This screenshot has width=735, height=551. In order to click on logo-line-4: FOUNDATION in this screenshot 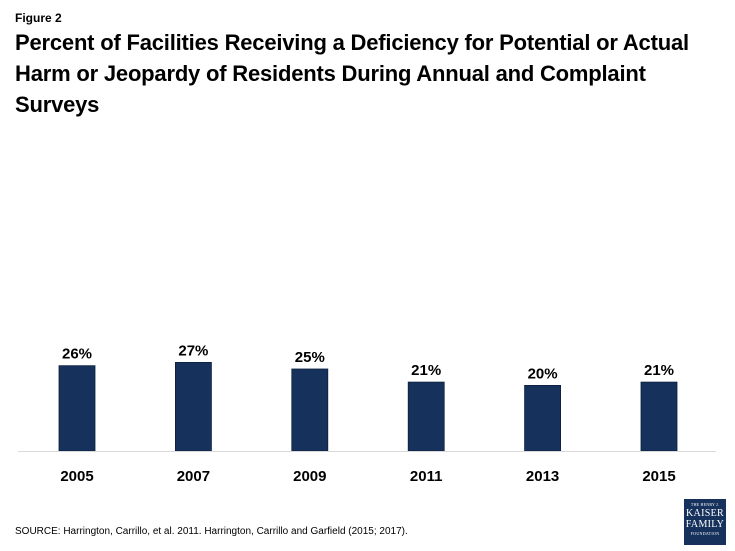, I will do `click(705, 533)`.